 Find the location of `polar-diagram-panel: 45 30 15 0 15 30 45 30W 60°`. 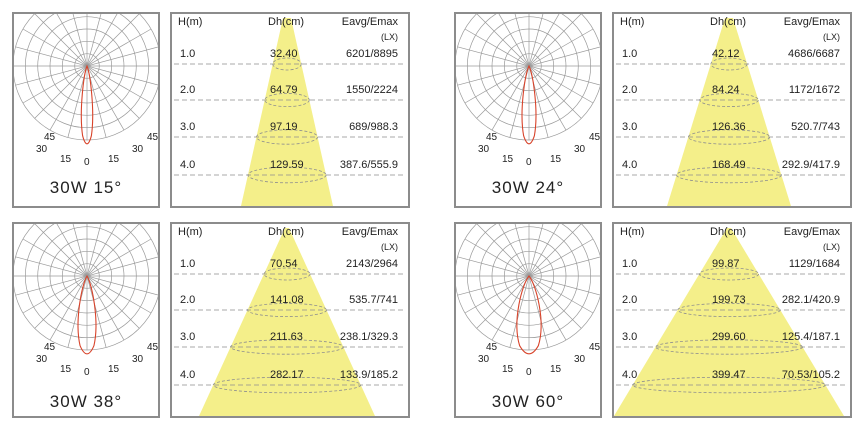

polar-diagram-panel: 45 30 15 0 15 30 45 30W 60° is located at coordinates (528, 320).